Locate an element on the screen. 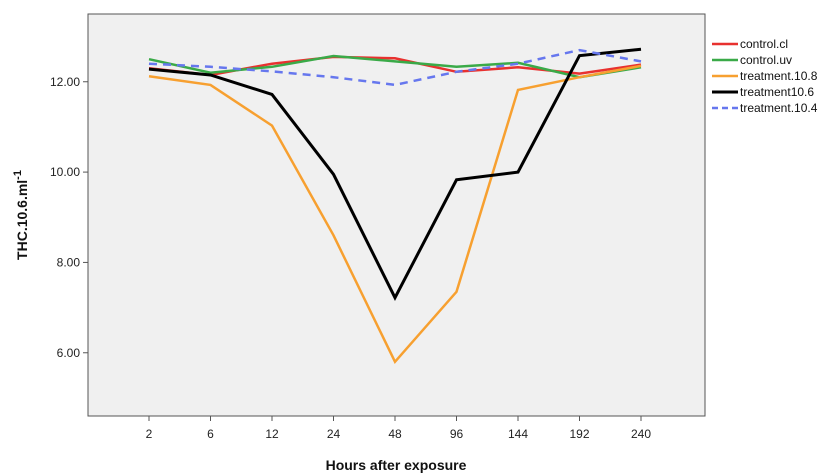  x-tick-label: 6 is located at coordinates (210, 434).